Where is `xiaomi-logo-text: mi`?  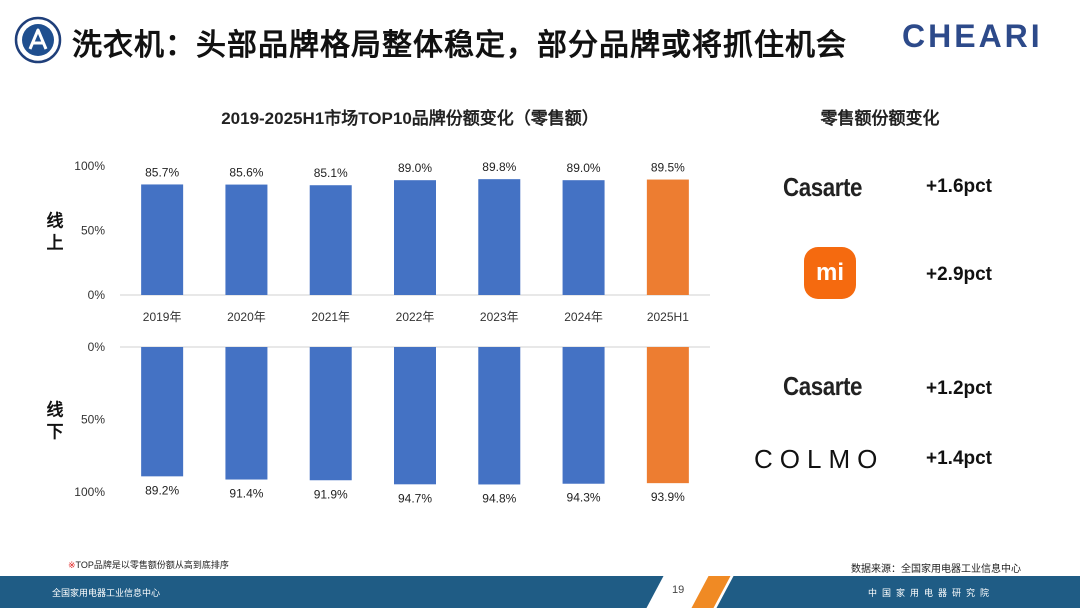 xiaomi-logo-text: mi is located at coordinates (829, 272).